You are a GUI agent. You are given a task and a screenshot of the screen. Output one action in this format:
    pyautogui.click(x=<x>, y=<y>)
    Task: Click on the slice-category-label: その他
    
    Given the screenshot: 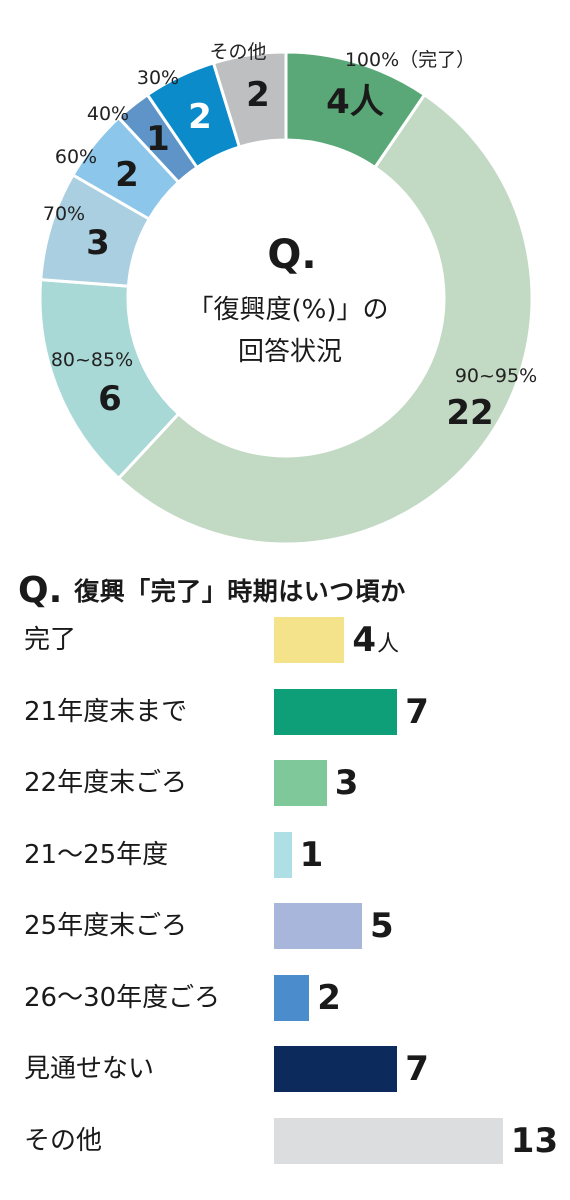 What is the action you would take?
    pyautogui.click(x=237, y=52)
    